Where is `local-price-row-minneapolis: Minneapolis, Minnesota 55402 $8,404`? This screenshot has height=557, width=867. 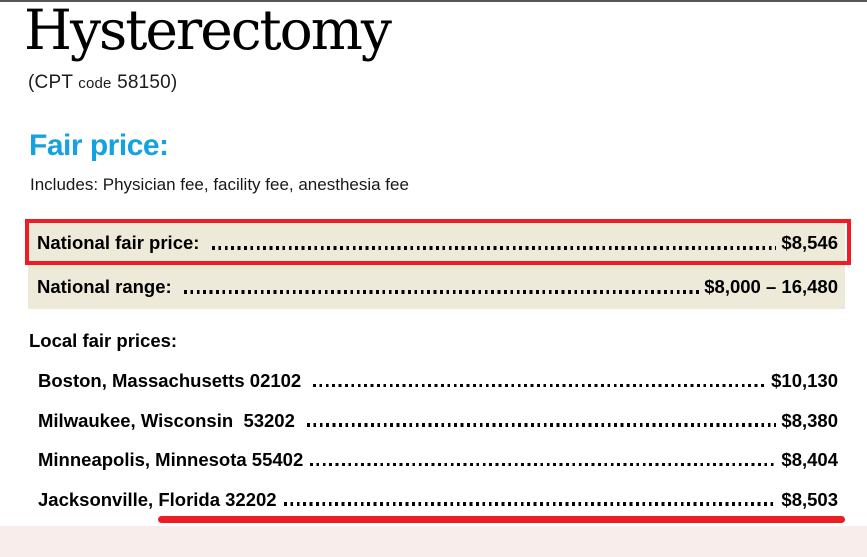
local-price-row-minneapolis: Minneapolis, Minnesota 55402 $8,404 is located at coordinates (441, 460).